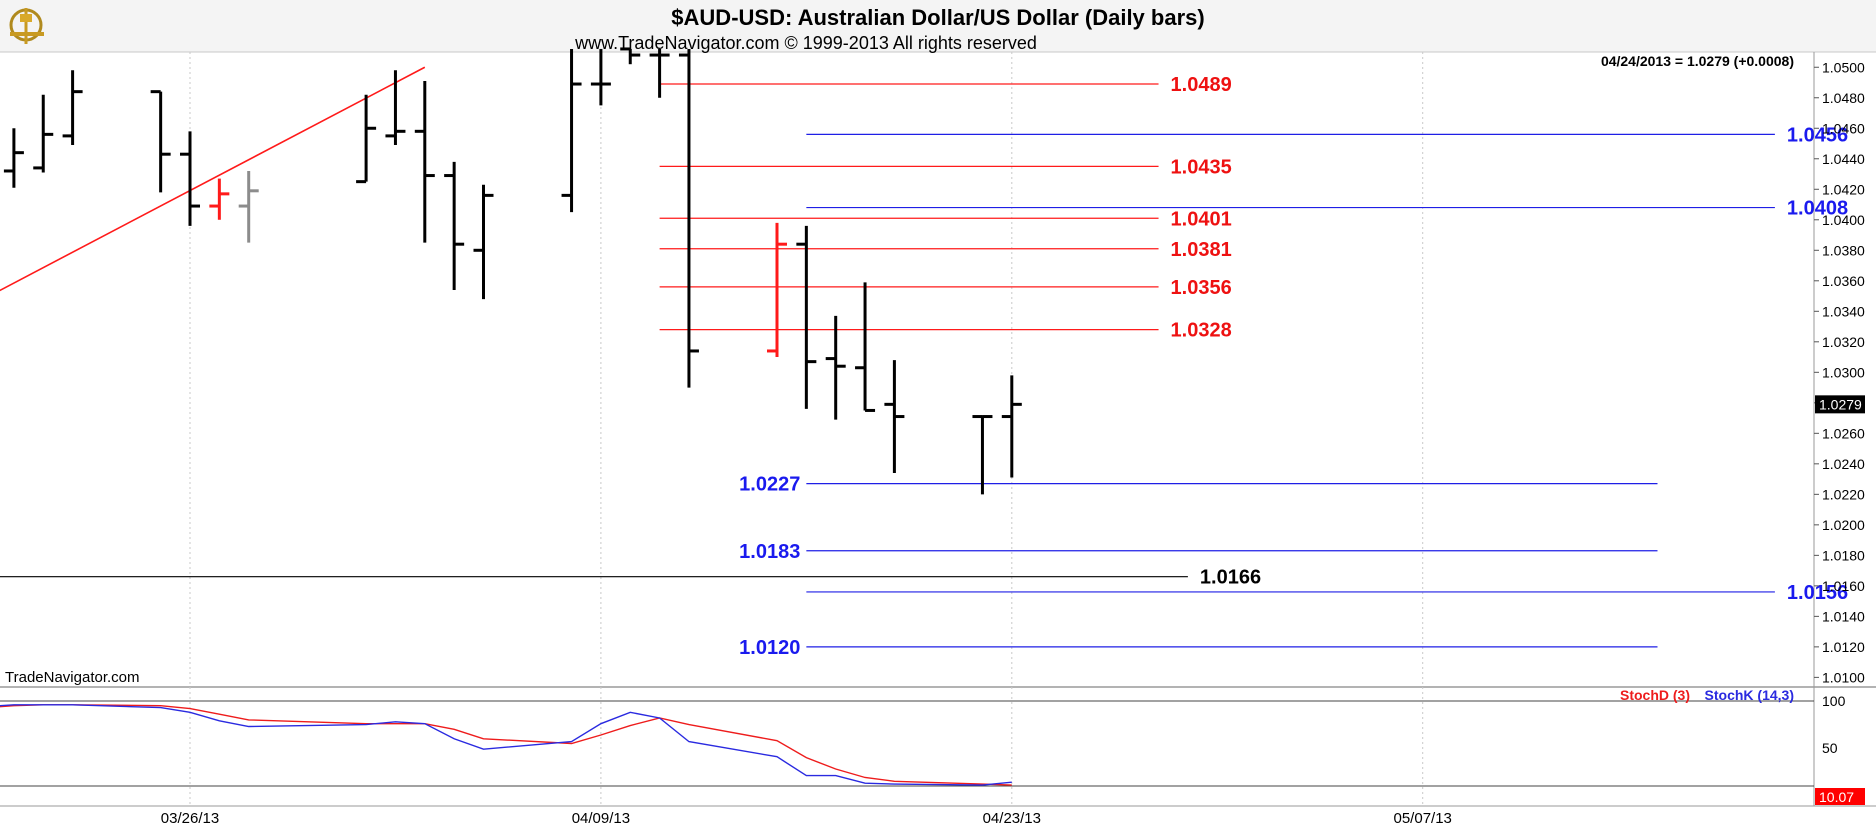  What do you see at coordinates (1830, 748) in the screenshot?
I see `stoch-y-tick-label: 50` at bounding box center [1830, 748].